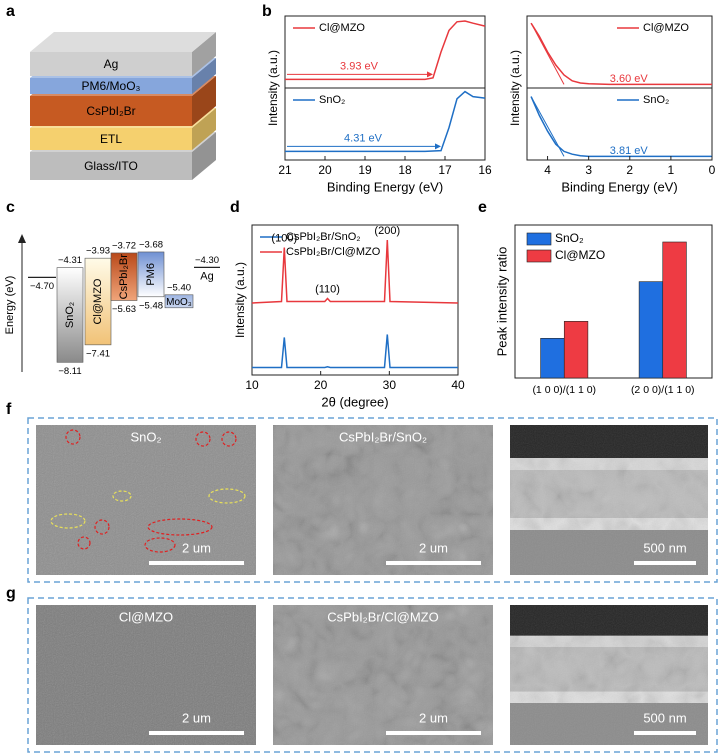 The height and width of the screenshot is (756, 722). What do you see at coordinates (9, 409) in the screenshot?
I see `panel-label: f` at bounding box center [9, 409].